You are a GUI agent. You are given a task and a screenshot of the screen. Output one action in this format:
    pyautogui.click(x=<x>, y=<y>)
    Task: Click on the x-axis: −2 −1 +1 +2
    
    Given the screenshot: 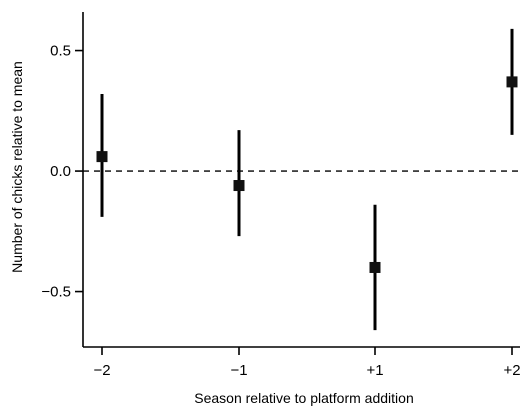 What is the action you would take?
    pyautogui.click(x=302, y=362)
    